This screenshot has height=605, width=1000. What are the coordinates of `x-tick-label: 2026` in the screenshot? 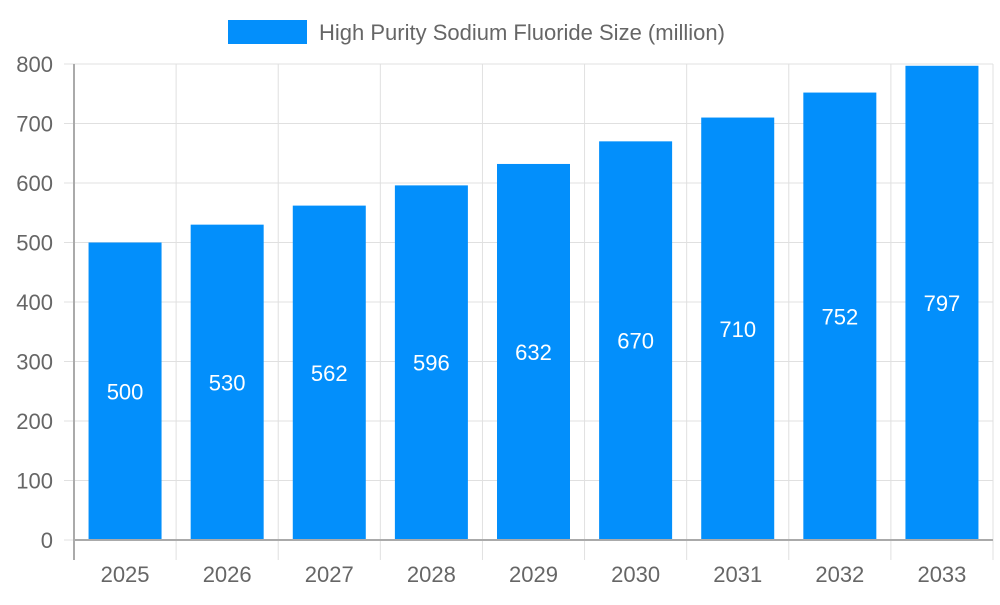 It's located at (227, 574).